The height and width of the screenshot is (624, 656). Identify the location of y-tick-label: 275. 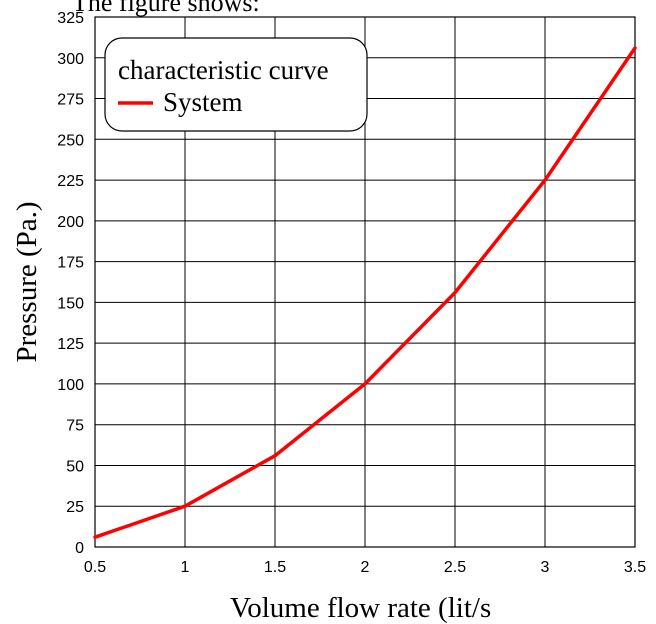
(70, 100).